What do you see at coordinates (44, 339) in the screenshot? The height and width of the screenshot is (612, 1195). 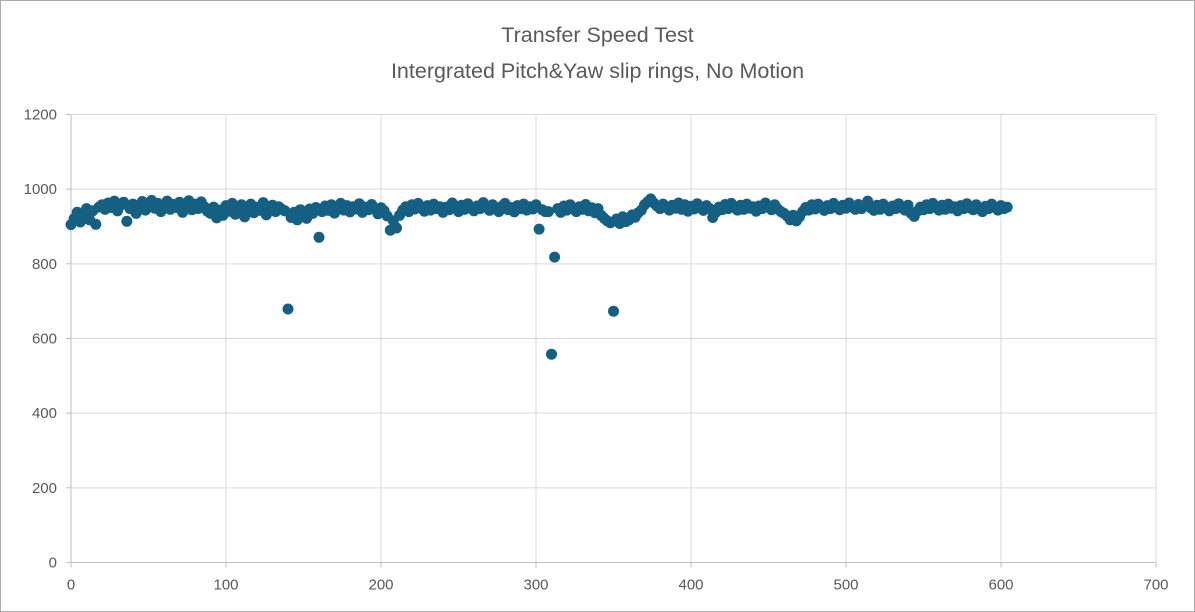 I see `y-axis-label-600: 600` at bounding box center [44, 339].